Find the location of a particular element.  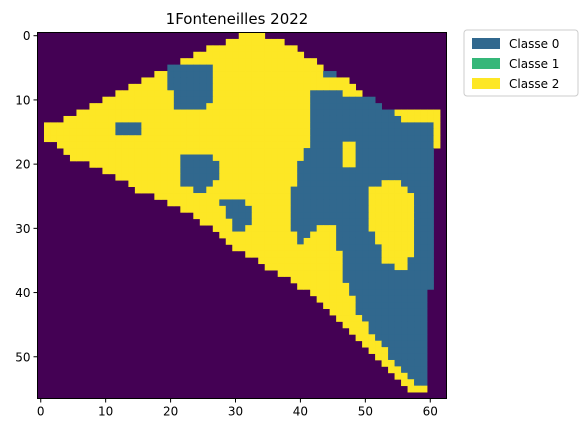

x-axis: 0 10 20 30 40 50 60 is located at coordinates (237, 409).